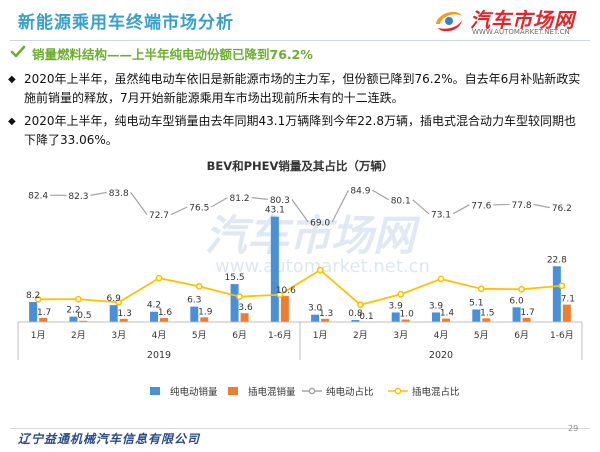 The height and width of the screenshot is (452, 600). What do you see at coordinates (126, 23) in the screenshot?
I see `page-title: 新能源乘用车终端市场分析` at bounding box center [126, 23].